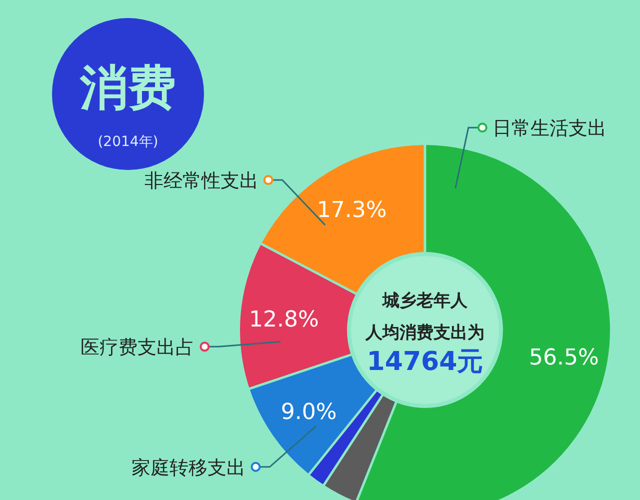 This screenshot has height=500, width=640. I want to click on data-label: 12.8%, so click(284, 320).